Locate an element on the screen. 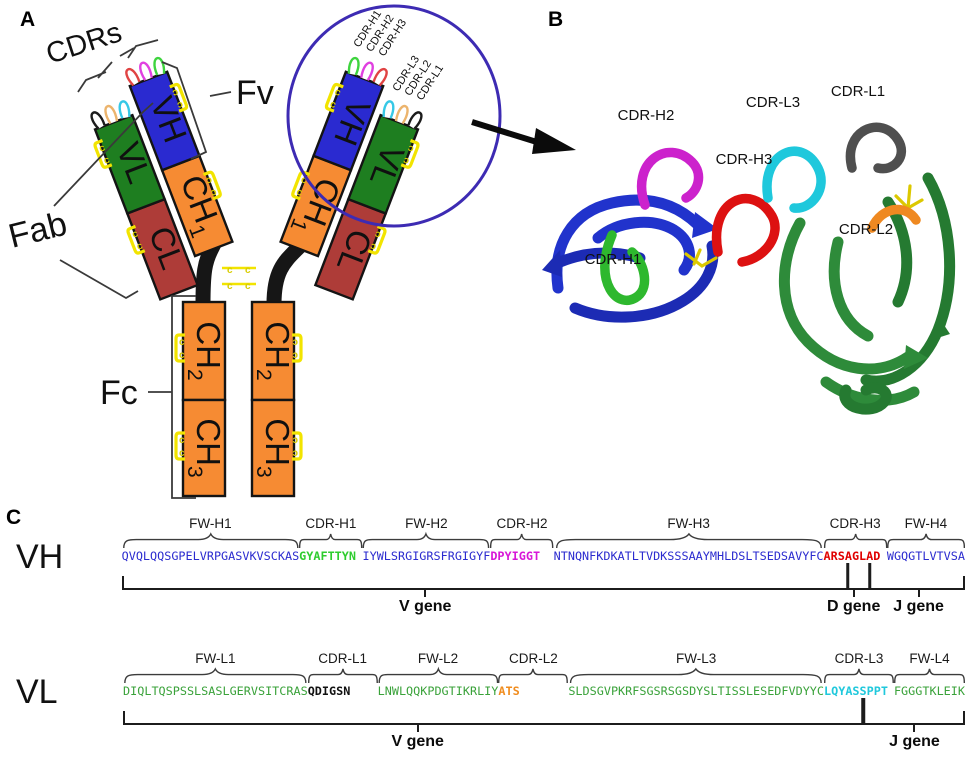 The width and height of the screenshot is (965, 760). sequence-segment-cdr-h3: CDR-H3 ARSAGLAD is located at coordinates (855, 540).